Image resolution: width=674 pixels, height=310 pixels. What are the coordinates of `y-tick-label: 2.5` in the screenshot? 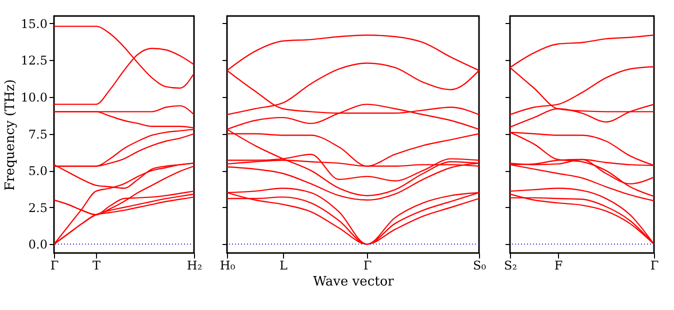 It's located at (38, 207).